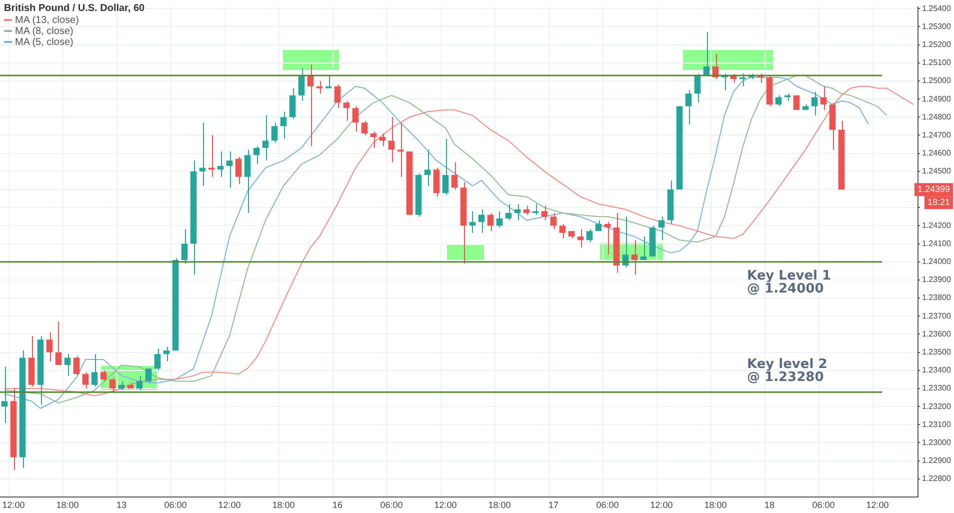  Describe the element at coordinates (937, 63) in the screenshot. I see `y-tick-label: 1.25100` at that location.